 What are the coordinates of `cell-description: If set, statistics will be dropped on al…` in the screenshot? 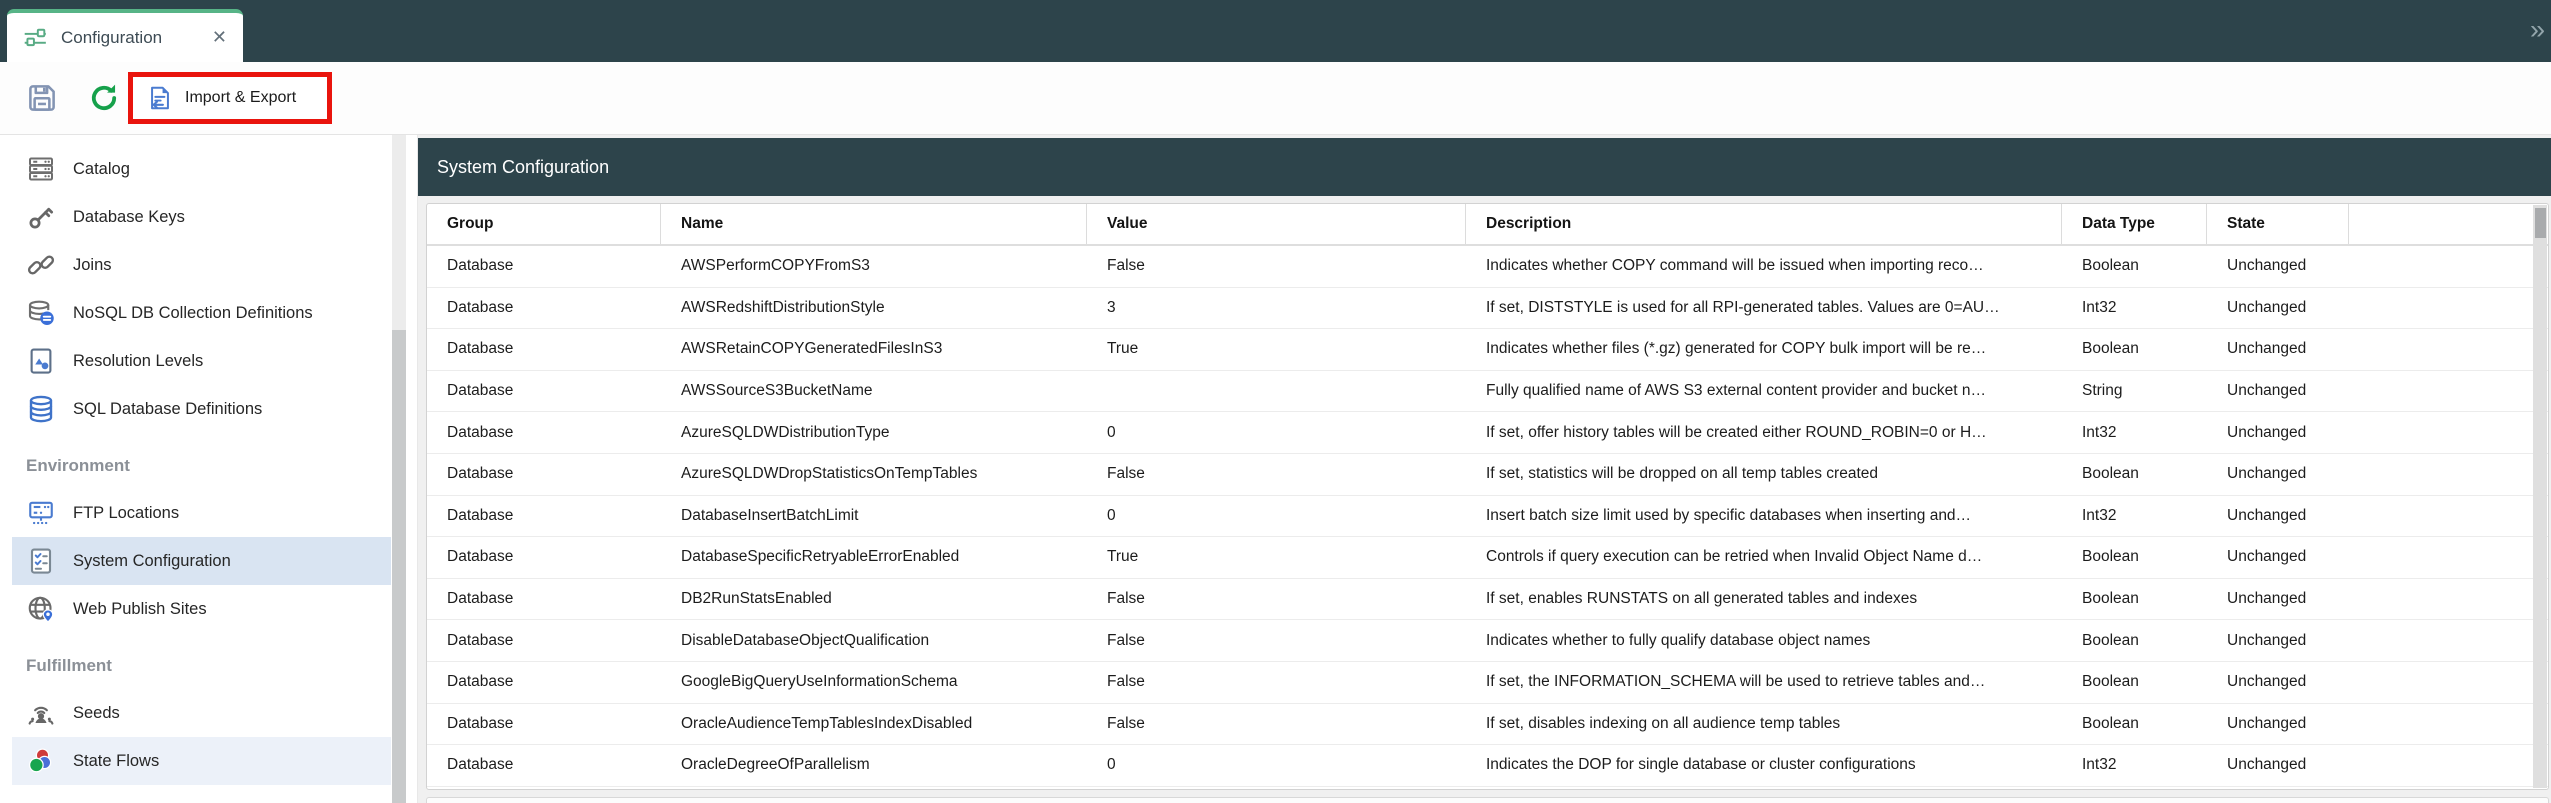 It's located at (1682, 474).